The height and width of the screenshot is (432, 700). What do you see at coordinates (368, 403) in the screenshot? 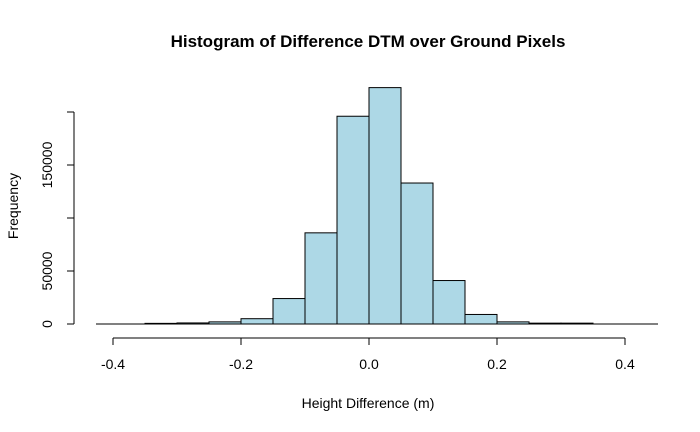
I see `x-axis-label: Height Difference (m)` at bounding box center [368, 403].